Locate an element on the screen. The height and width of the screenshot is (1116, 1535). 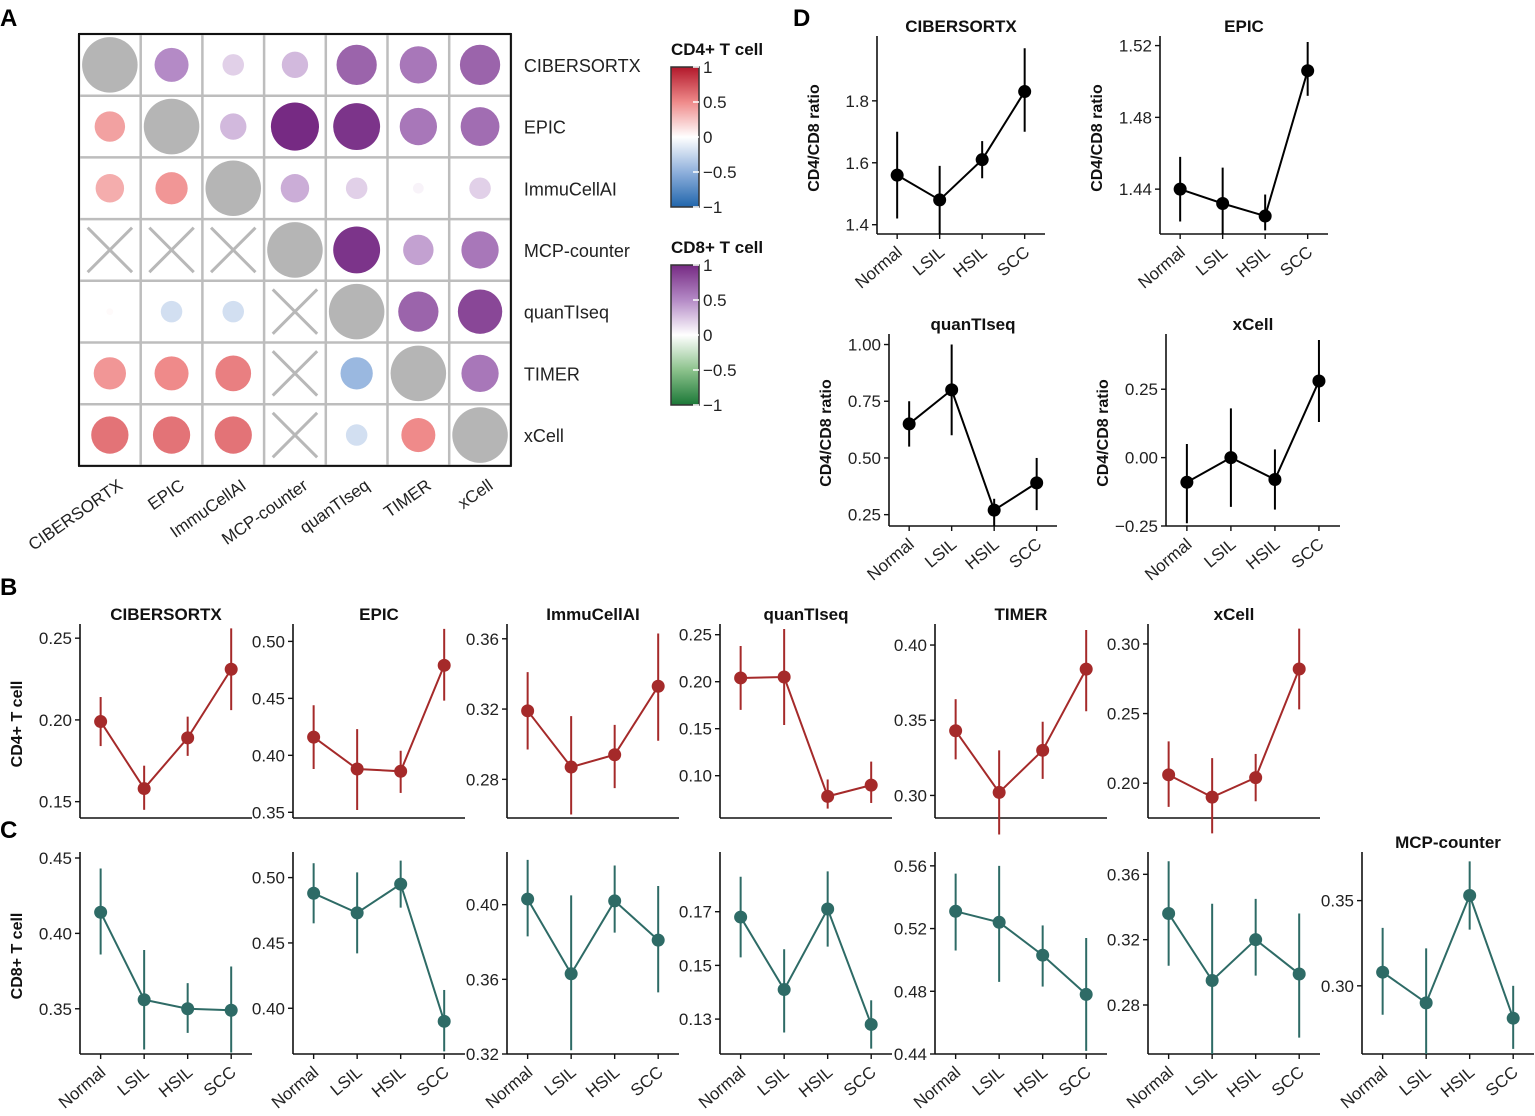
chart-timer: TIMER 0.30 0.35 0.40 is located at coordinates (1000, 720).